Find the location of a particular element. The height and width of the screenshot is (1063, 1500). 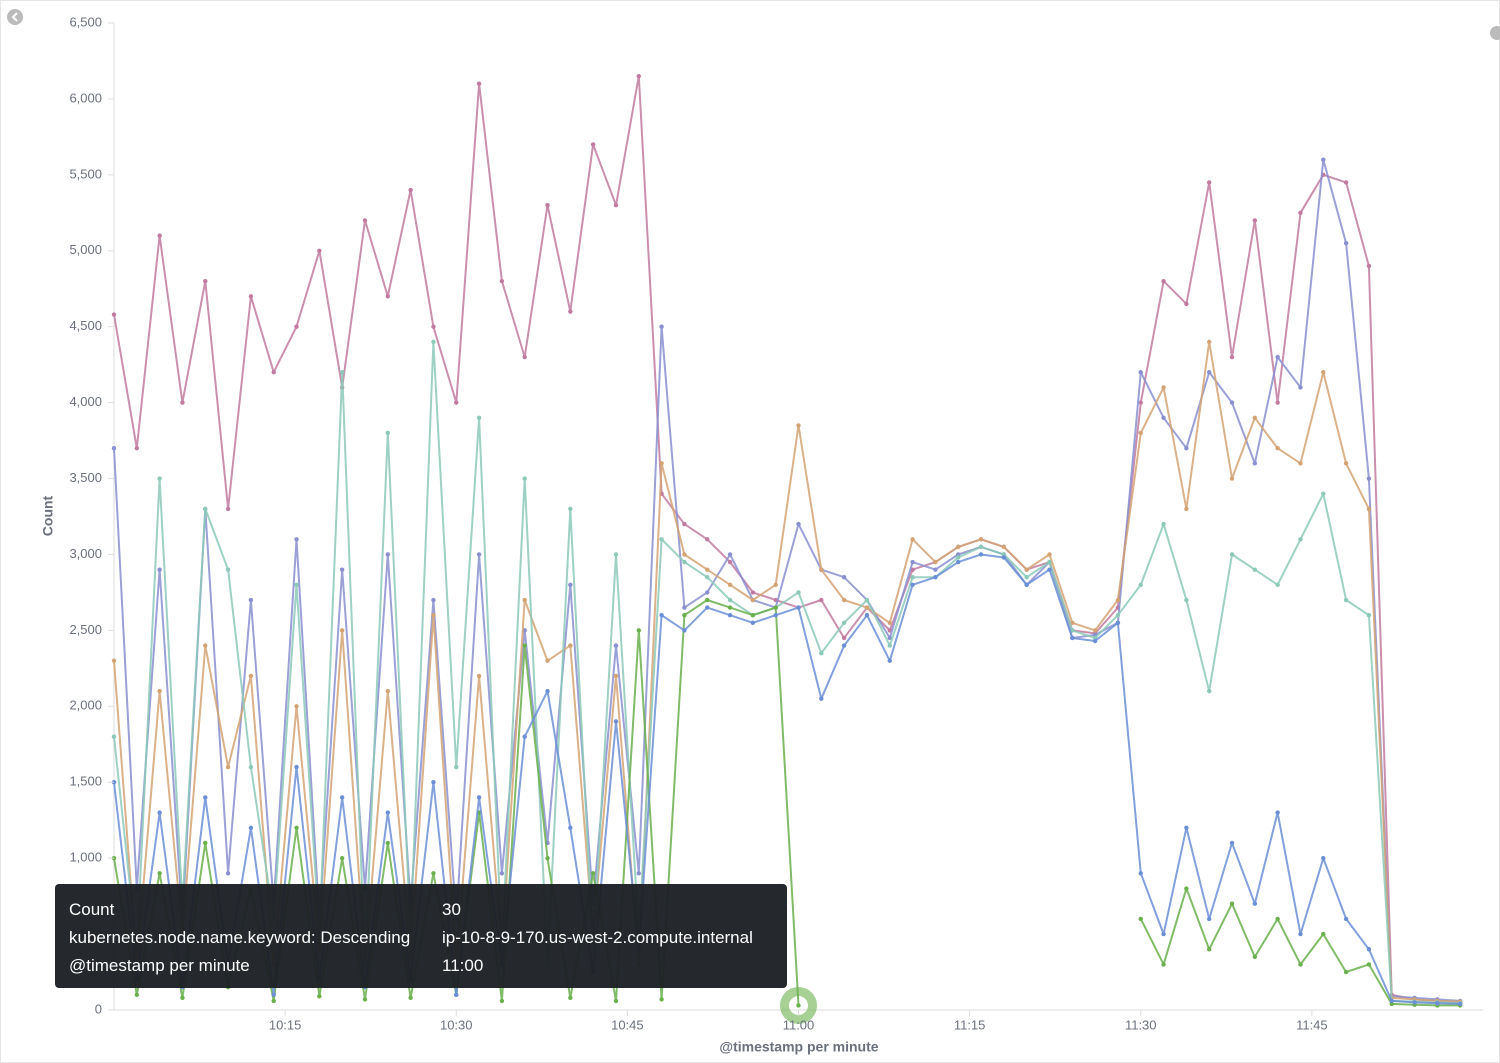

x-tick-label: 11:45 is located at coordinates (1312, 1024).